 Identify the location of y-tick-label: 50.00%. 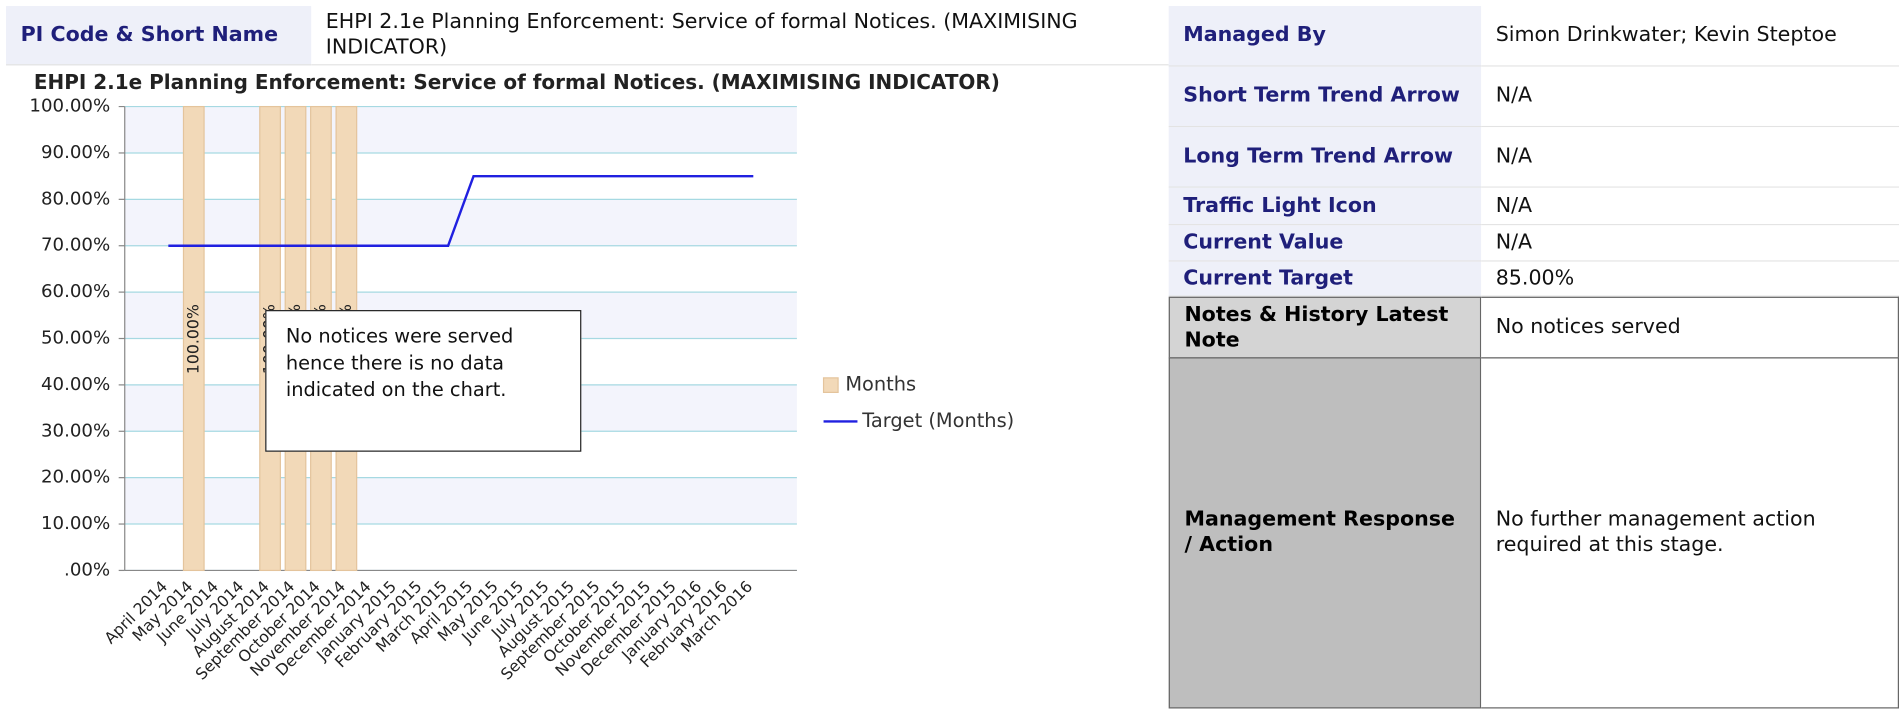
(75, 338).